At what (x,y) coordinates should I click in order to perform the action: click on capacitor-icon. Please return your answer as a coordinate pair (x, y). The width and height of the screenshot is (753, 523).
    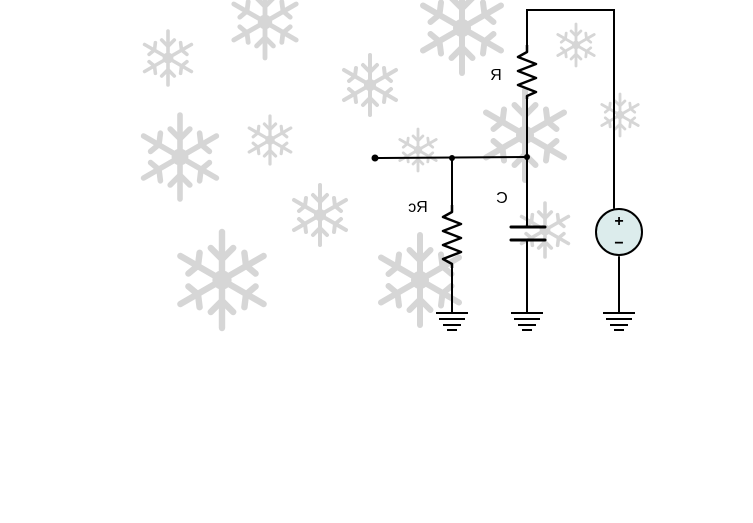
    Looking at the image, I should click on (528, 233).